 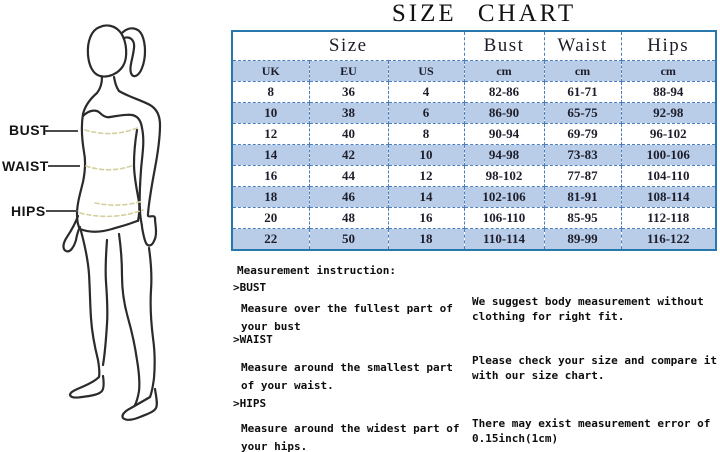 What do you see at coordinates (111, 213) in the screenshot?
I see `hips-dashed-line` at bounding box center [111, 213].